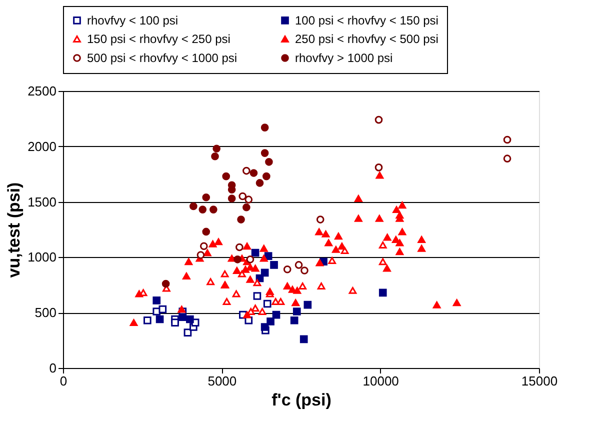 The image size is (602, 438). Describe the element at coordinates (344, 58) in the screenshot. I see `legend-label: rhovfvy > 1000 psi` at that location.